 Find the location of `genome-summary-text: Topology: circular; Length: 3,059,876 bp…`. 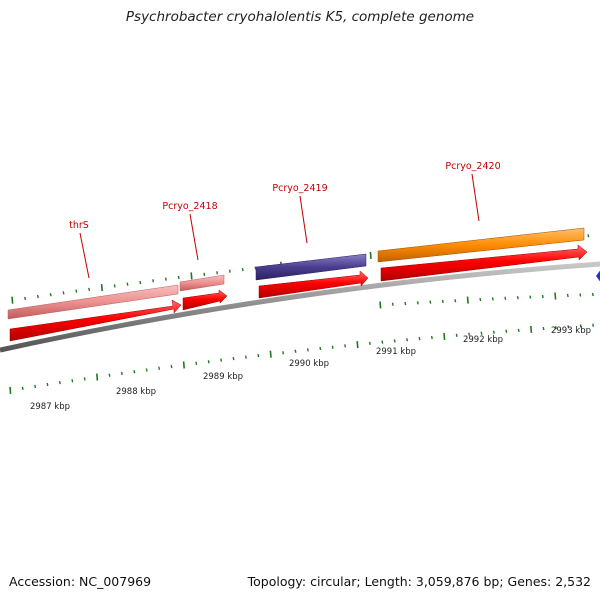

genome-summary-text: Topology: circular; Length: 3,059,876 bp… is located at coordinates (419, 581).